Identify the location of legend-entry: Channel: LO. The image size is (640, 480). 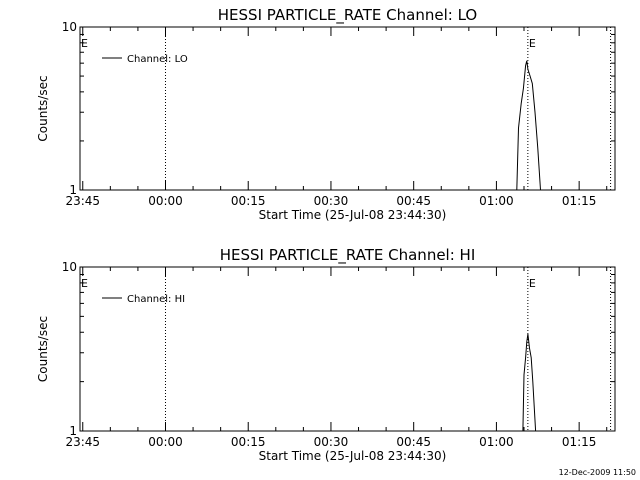
(157, 59).